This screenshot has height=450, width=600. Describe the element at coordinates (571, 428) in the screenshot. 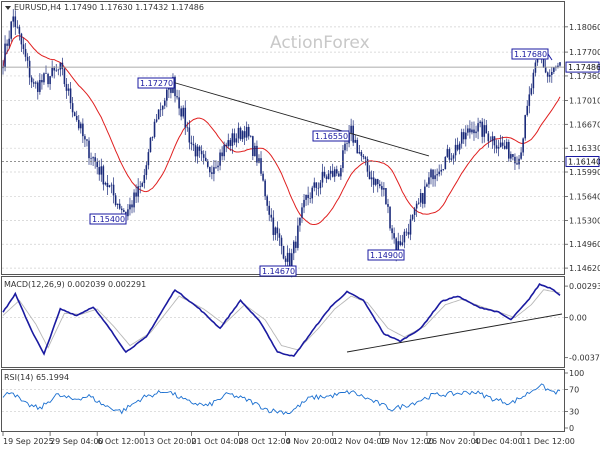

I see `rsi-tick-label: 0` at that location.